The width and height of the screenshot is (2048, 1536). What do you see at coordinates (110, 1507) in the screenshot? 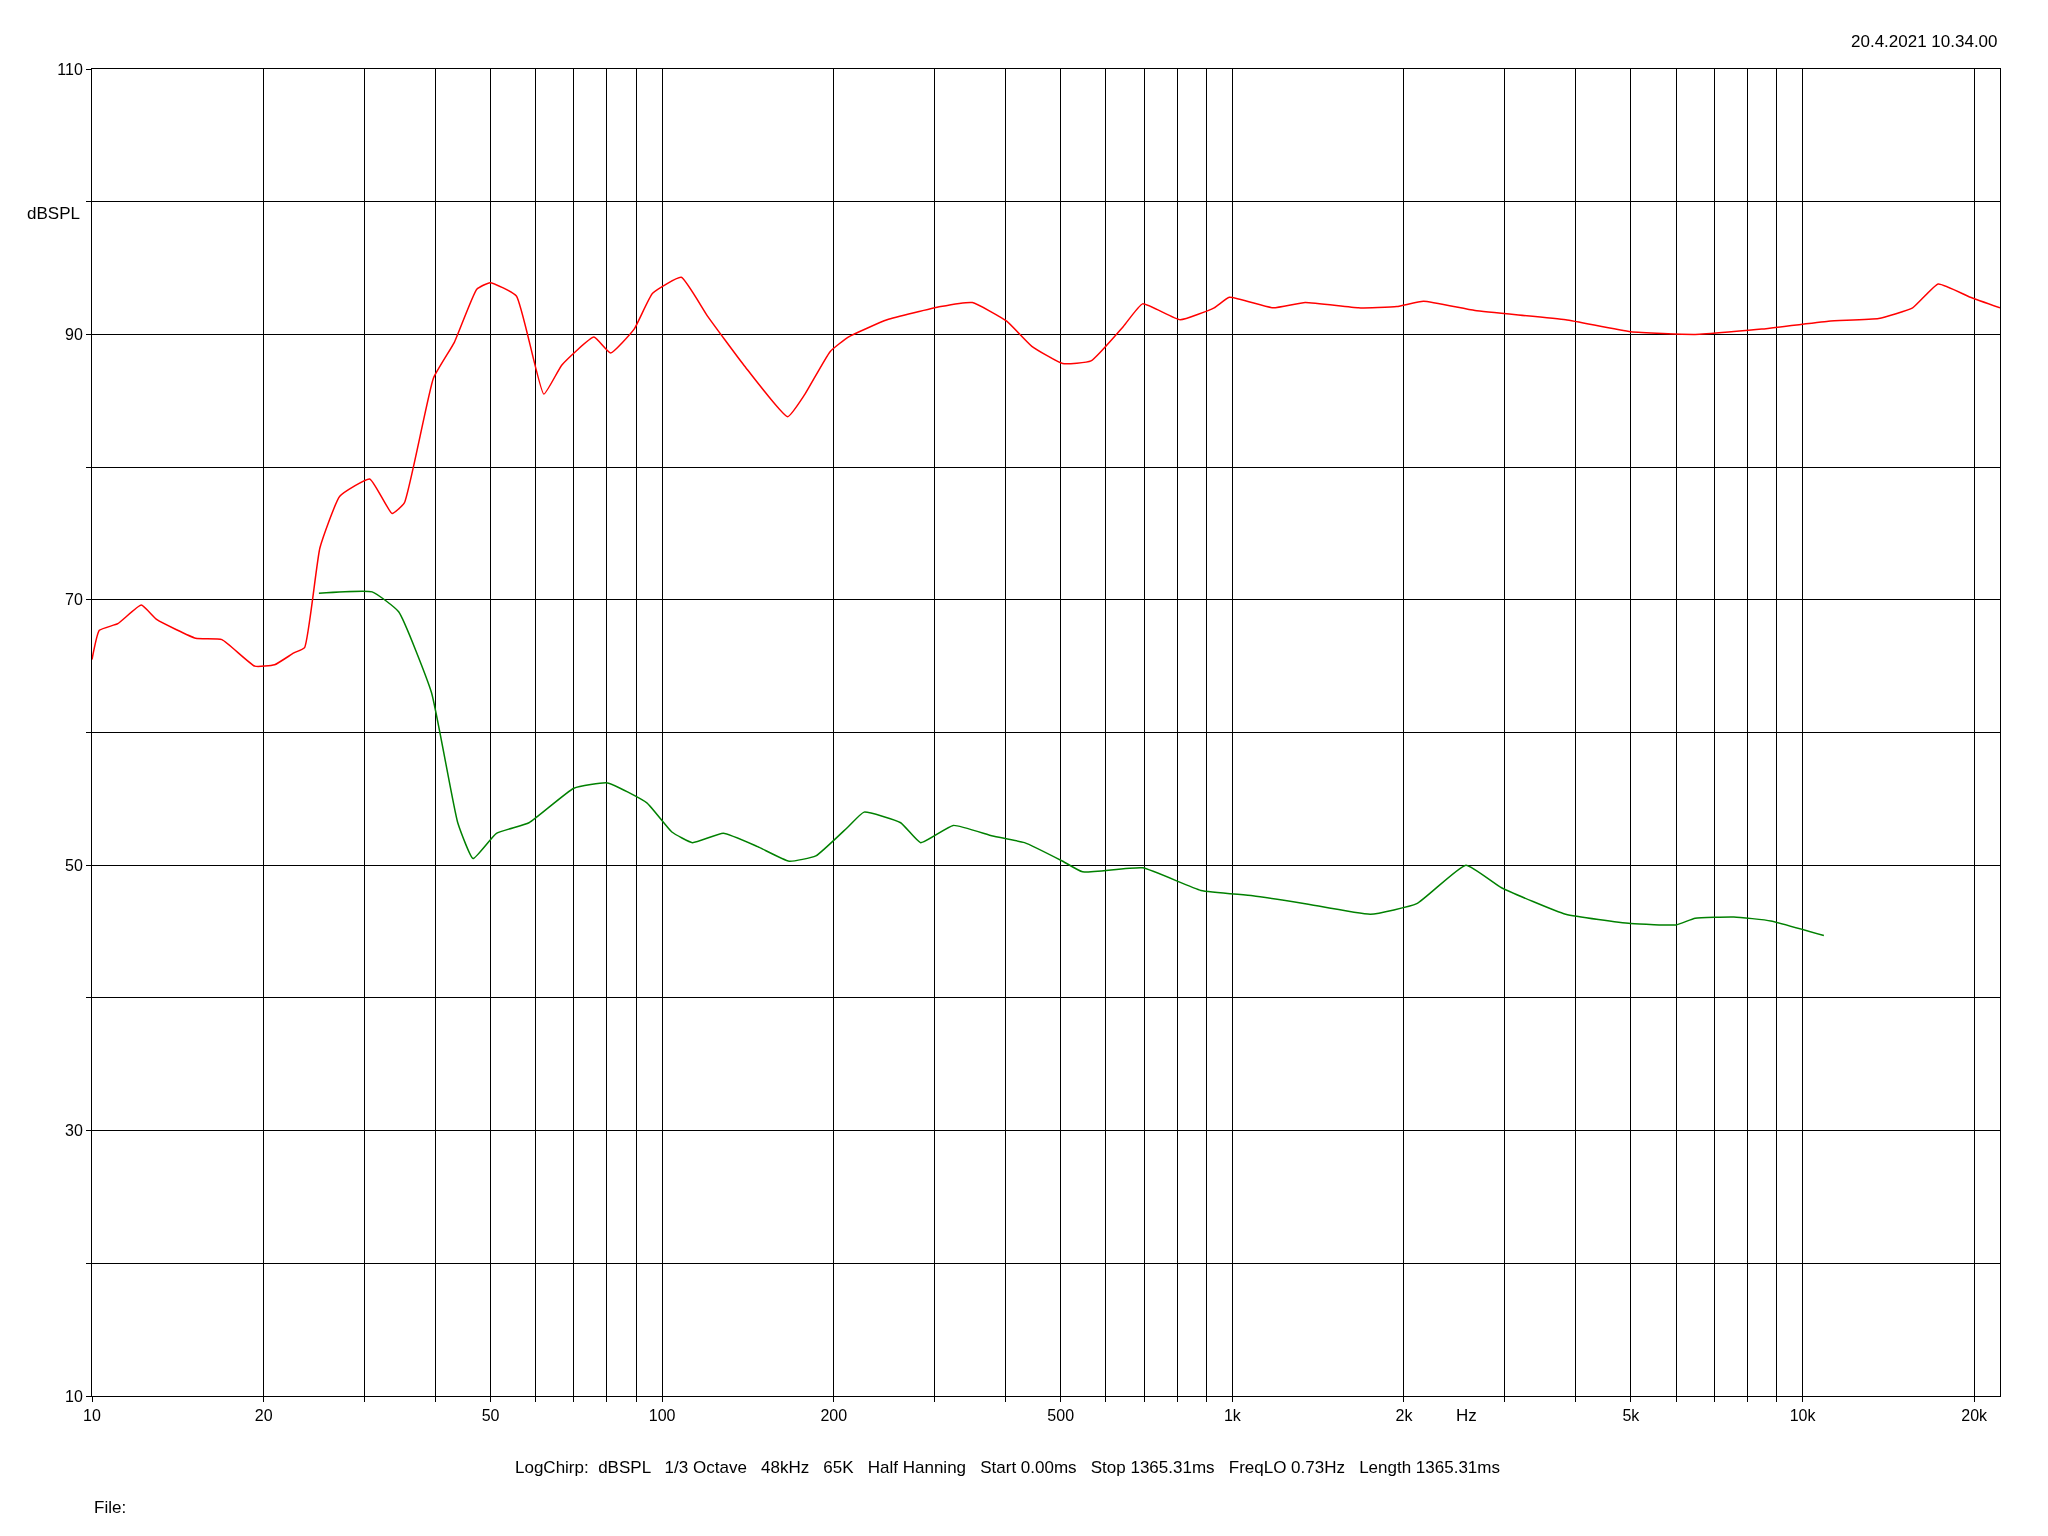
I see `text: File:` at bounding box center [110, 1507].